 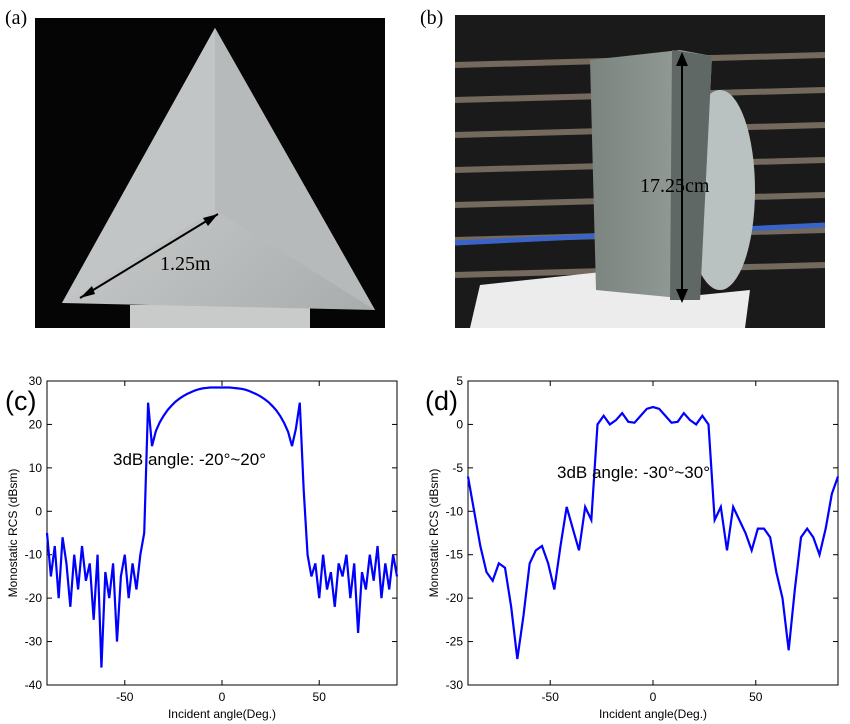 What do you see at coordinates (441, 401) in the screenshot?
I see `panel-label: (d)` at bounding box center [441, 401].